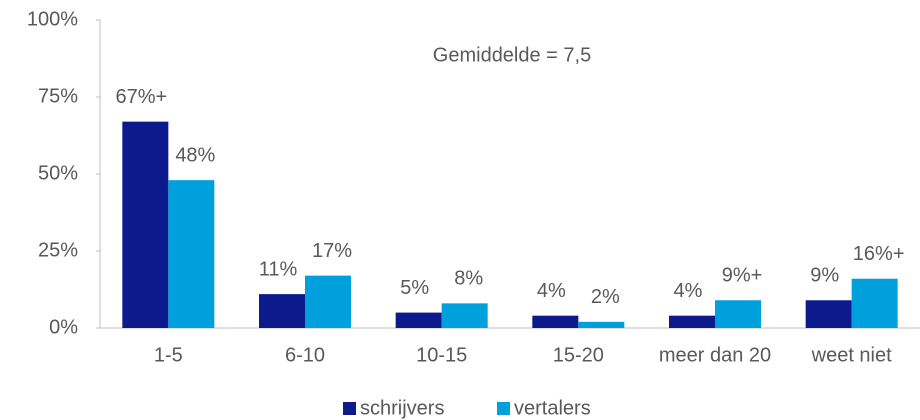  I want to click on annotation: Gemiddelde = 7,5, so click(512, 55).